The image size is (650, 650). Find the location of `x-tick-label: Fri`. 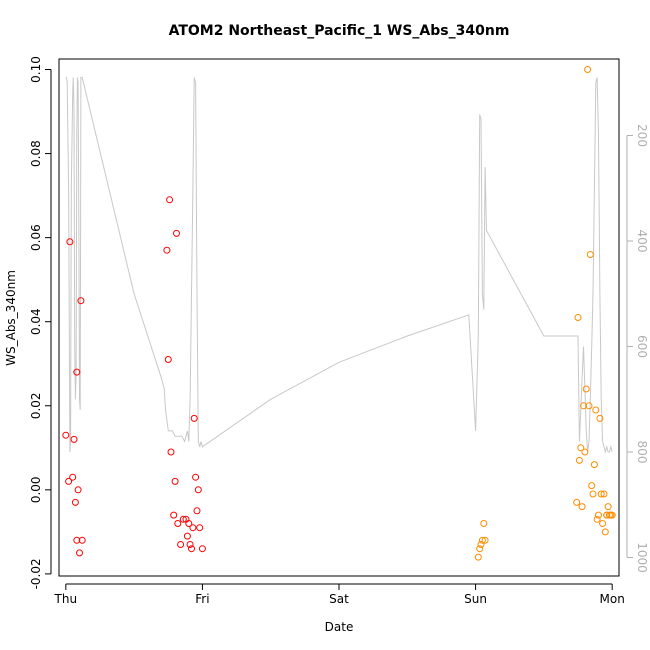

x-tick-label: Fri is located at coordinates (202, 599).